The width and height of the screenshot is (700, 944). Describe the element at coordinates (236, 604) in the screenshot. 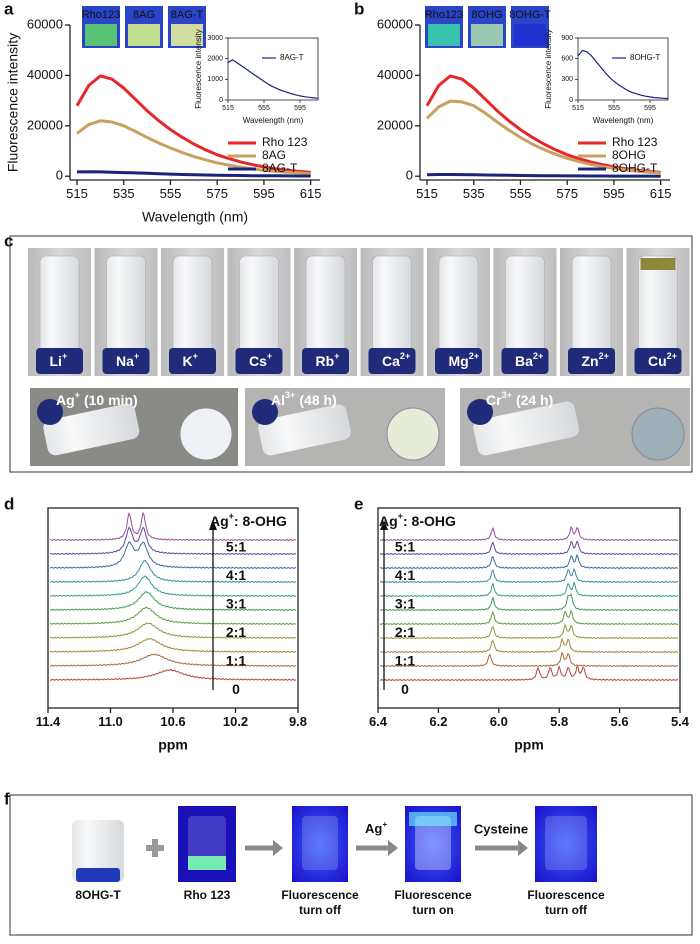

I see `ratio-label: 3:1` at that location.